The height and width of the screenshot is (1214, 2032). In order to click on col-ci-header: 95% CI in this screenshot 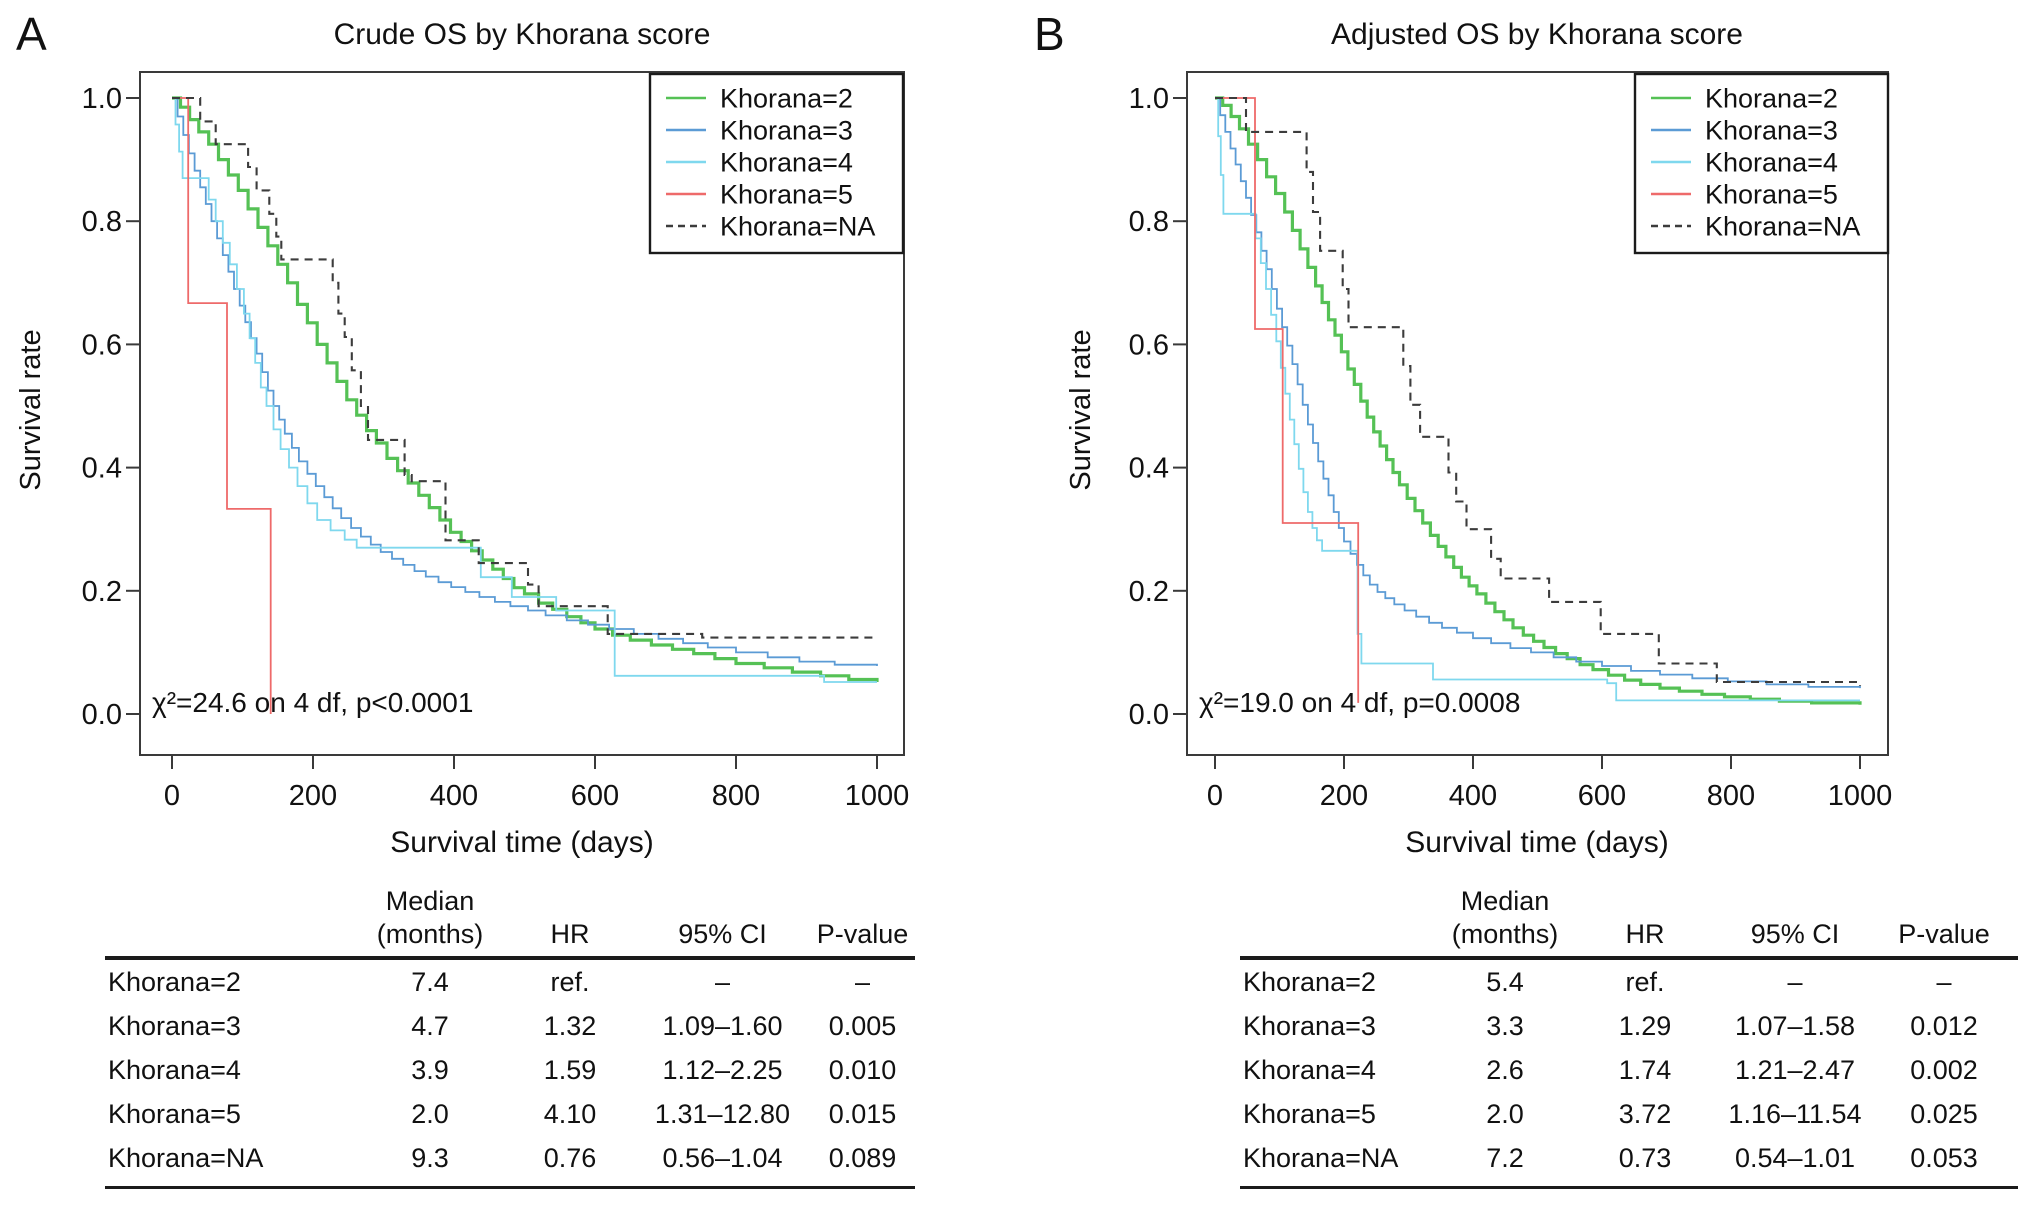, I will do `click(722, 934)`.